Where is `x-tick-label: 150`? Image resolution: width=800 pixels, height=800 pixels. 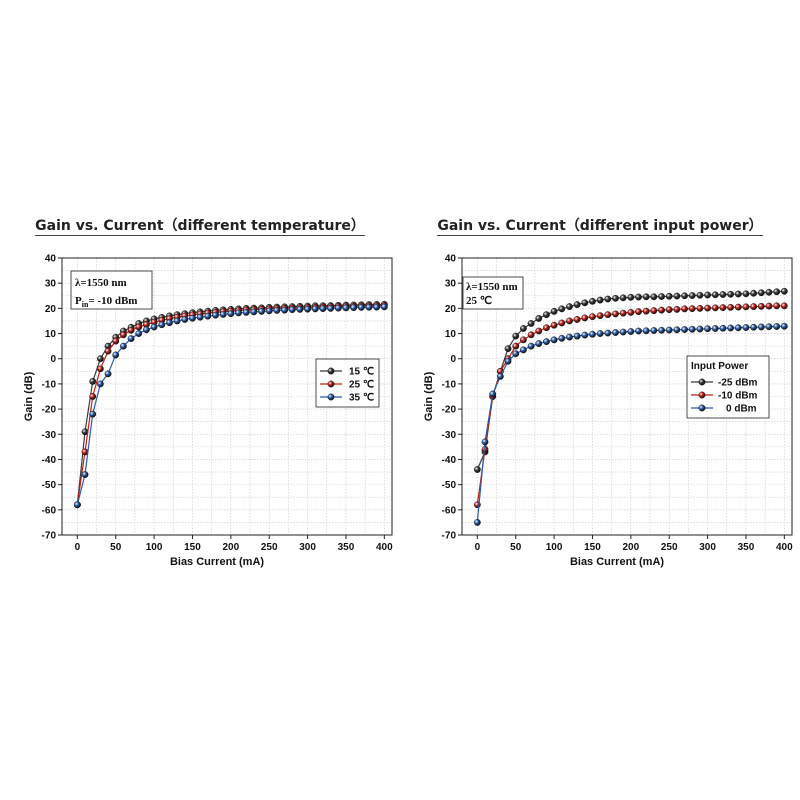
x-tick-label: 150 is located at coordinates (592, 547).